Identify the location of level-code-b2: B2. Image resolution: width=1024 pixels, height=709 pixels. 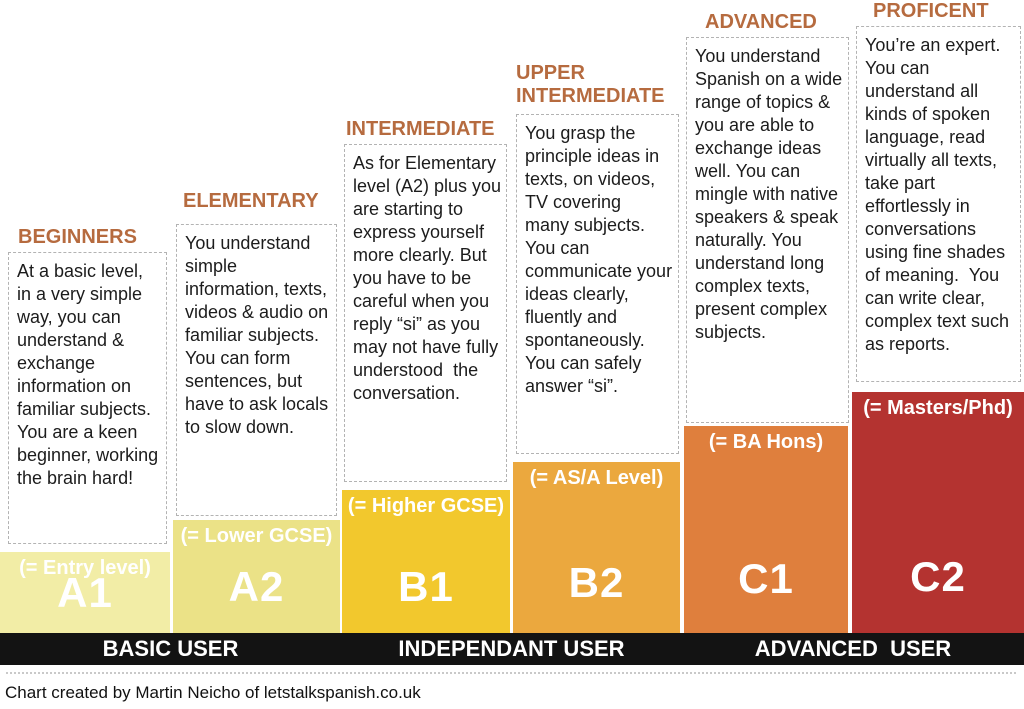
(596, 582).